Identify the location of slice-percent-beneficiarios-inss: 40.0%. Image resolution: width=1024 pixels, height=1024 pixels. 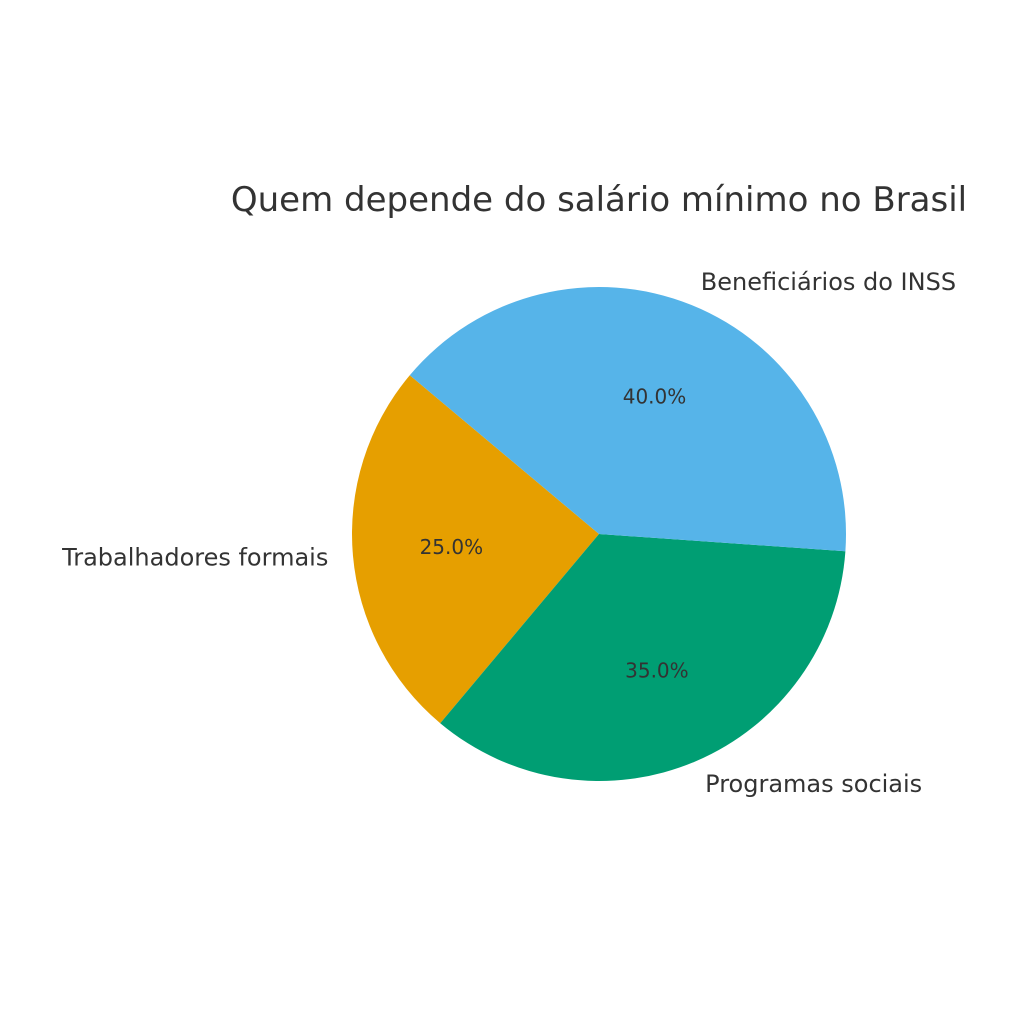
(655, 397).